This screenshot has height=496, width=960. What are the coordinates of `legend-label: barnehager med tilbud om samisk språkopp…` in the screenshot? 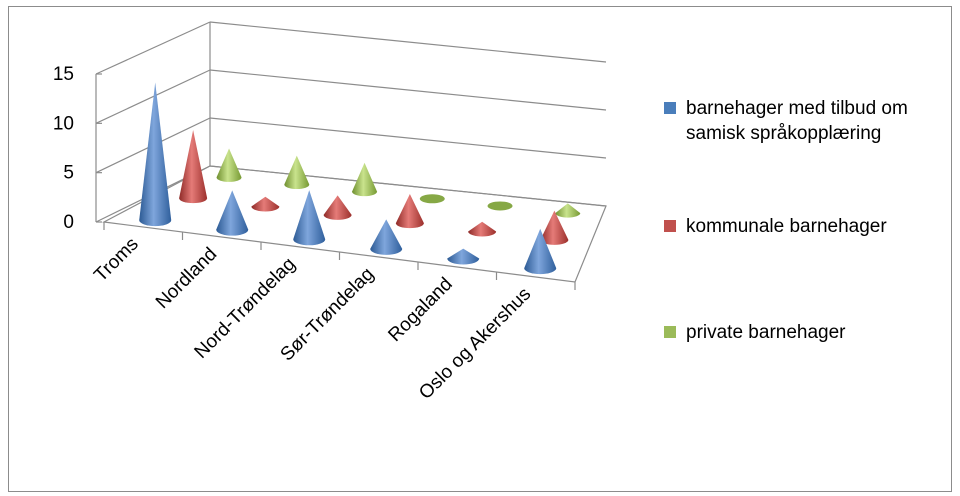 It's located at (797, 121).